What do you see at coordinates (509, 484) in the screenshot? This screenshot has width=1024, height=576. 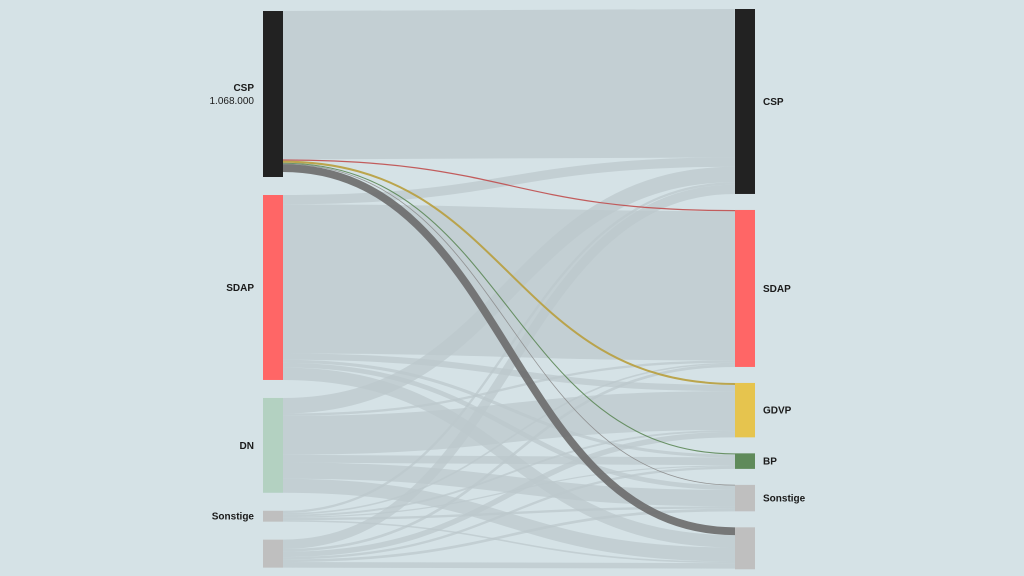 I see `flow-dn-to-sonstige-t` at bounding box center [509, 484].